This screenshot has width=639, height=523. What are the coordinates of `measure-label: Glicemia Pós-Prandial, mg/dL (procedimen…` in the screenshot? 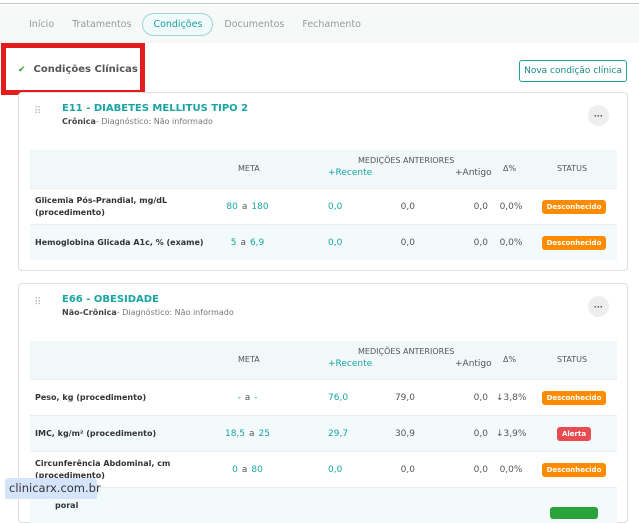 It's located at (101, 206).